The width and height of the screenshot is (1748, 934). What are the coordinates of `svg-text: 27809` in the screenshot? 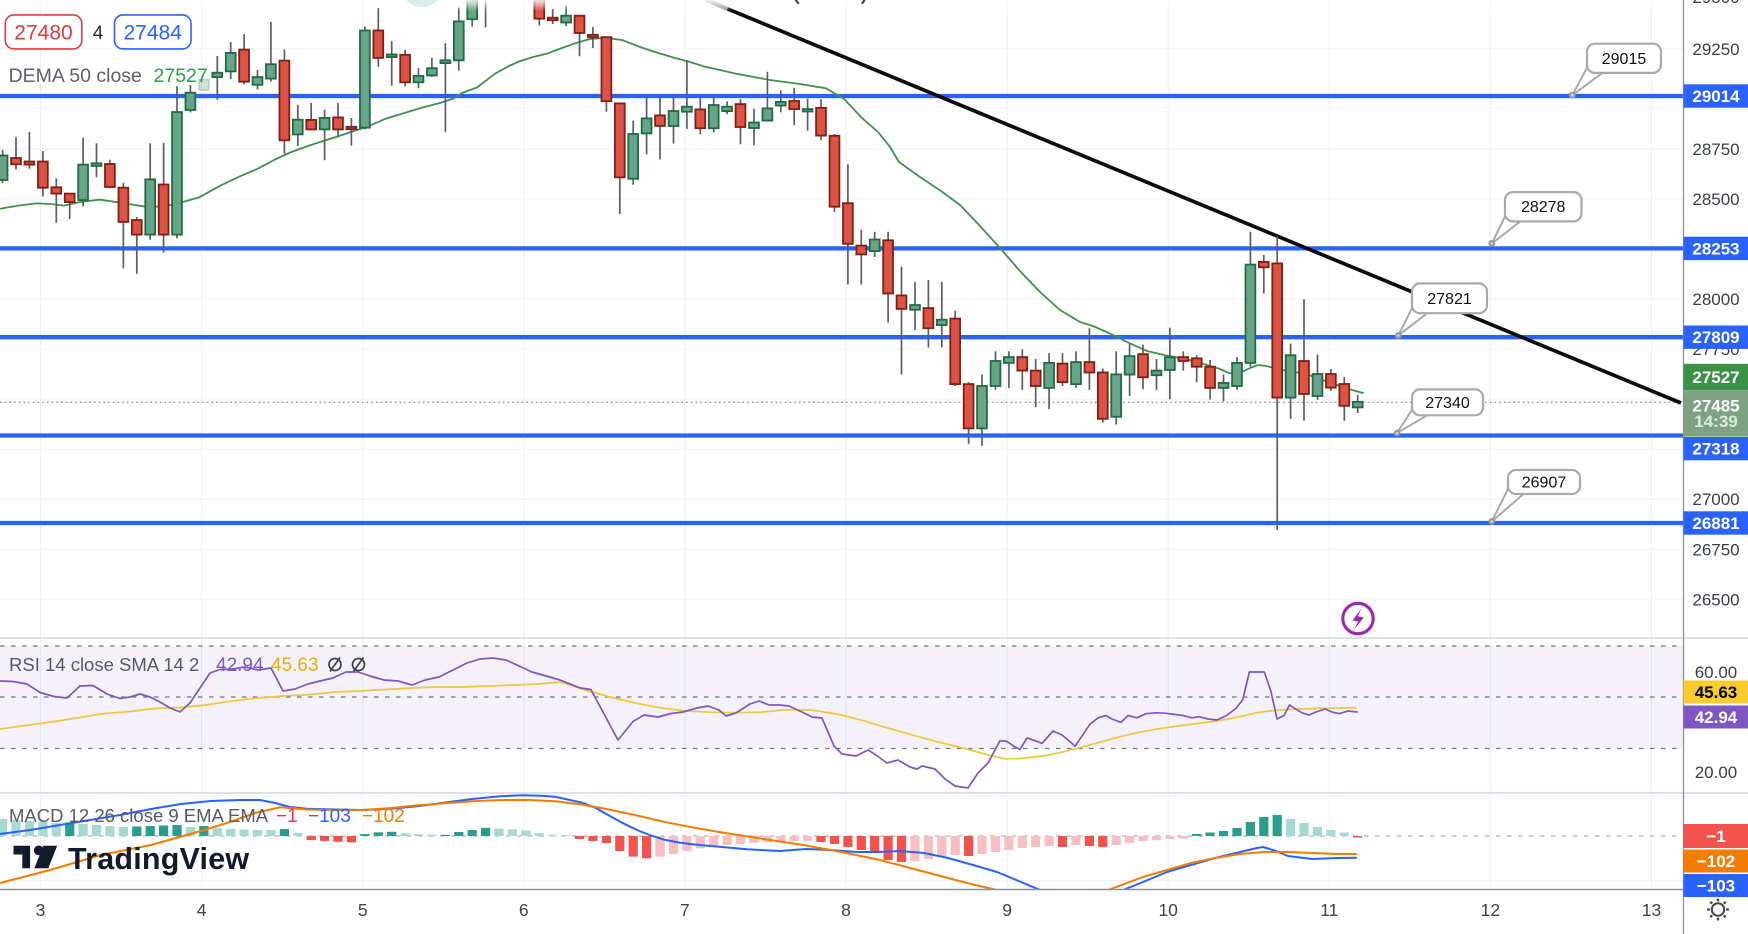 It's located at (1715, 337).